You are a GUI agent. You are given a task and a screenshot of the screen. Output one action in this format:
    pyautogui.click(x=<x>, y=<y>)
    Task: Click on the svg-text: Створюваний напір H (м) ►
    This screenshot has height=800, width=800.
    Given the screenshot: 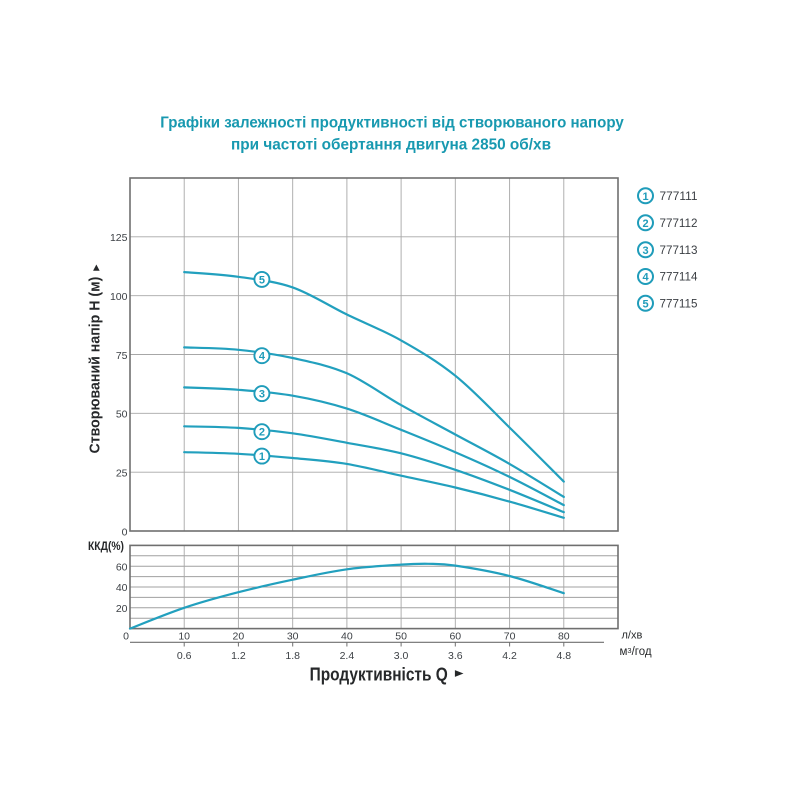 What is the action you would take?
    pyautogui.click(x=95, y=358)
    